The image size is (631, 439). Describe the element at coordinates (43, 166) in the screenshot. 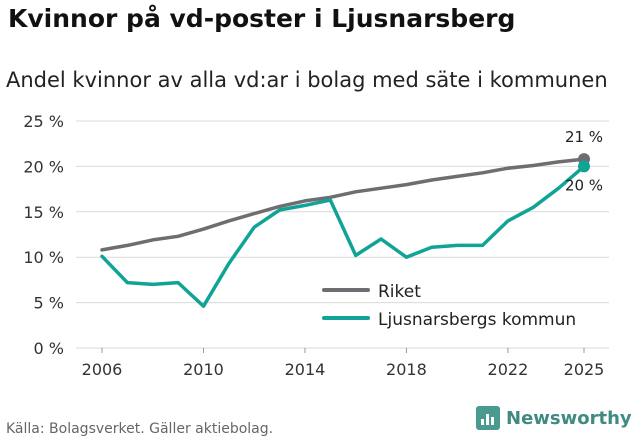

I see `y-tick-label: 20 %` at that location.